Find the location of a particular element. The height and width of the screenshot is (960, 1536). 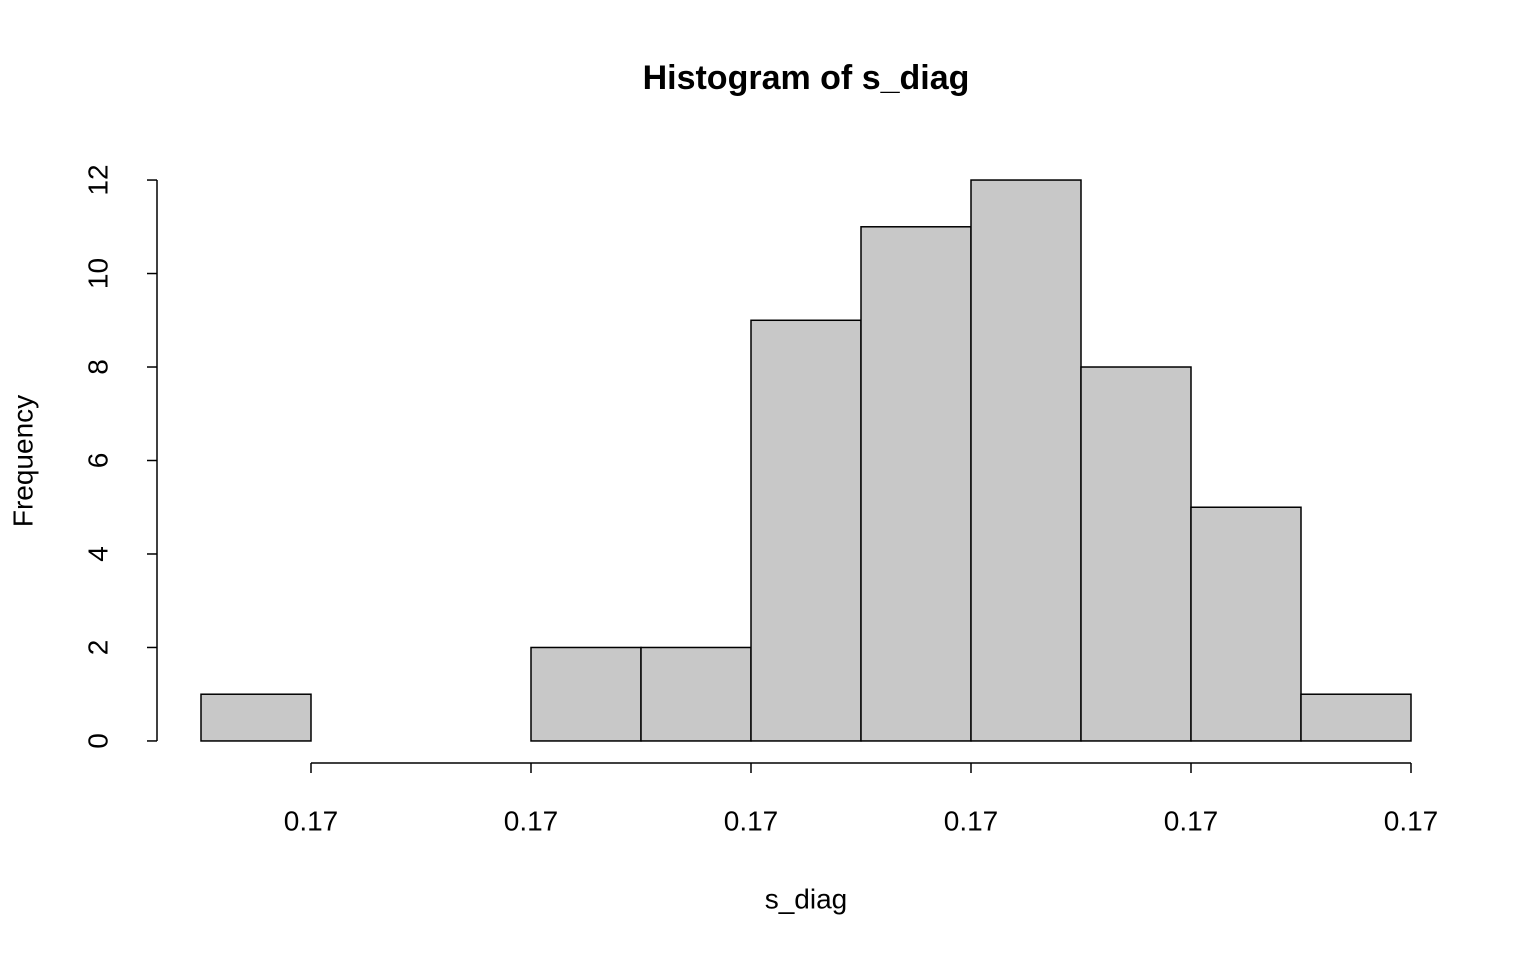

x-axis-label: s_diag is located at coordinates (806, 898).